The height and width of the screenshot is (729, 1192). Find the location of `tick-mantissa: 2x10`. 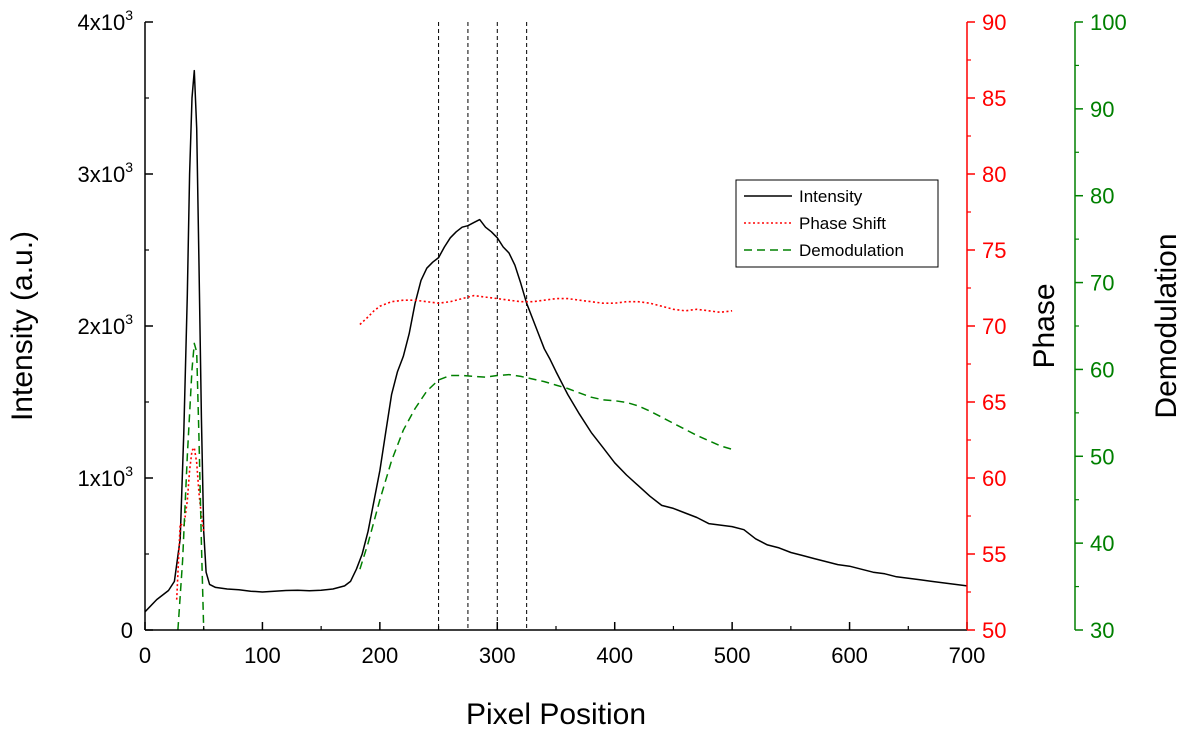

tick-mantissa: 2x10 is located at coordinates (101, 326).